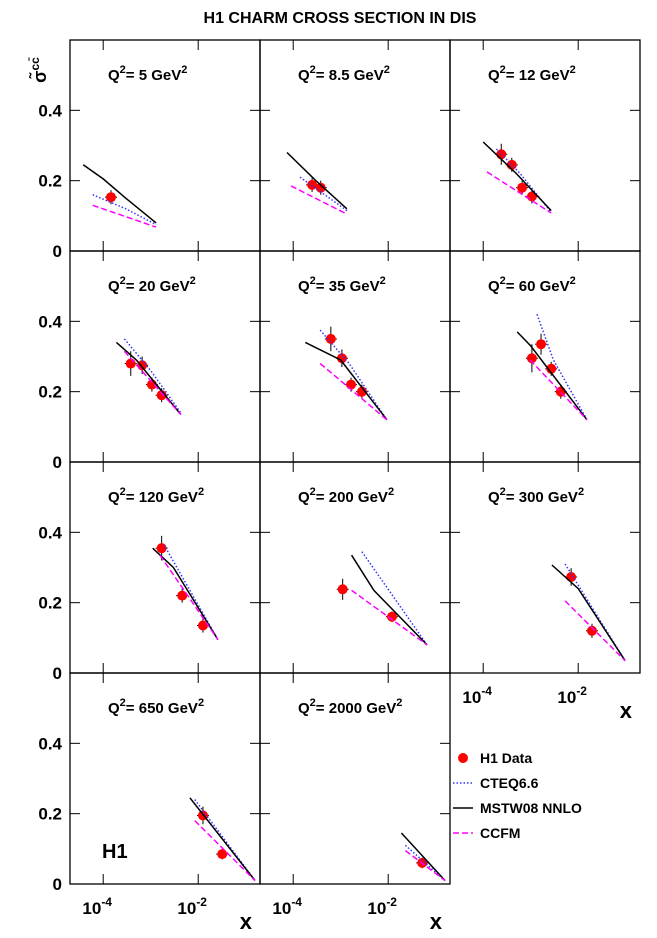 The height and width of the screenshot is (938, 657). What do you see at coordinates (162, 497) in the screenshot?
I see `label-text: = 120 GeV` at bounding box center [162, 497].